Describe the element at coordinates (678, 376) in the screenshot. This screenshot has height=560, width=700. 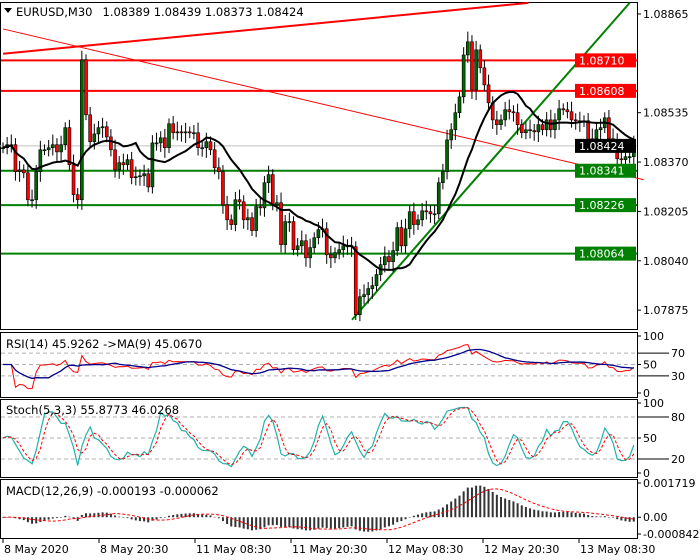
I see `rsi-tick-label: 30` at that location.